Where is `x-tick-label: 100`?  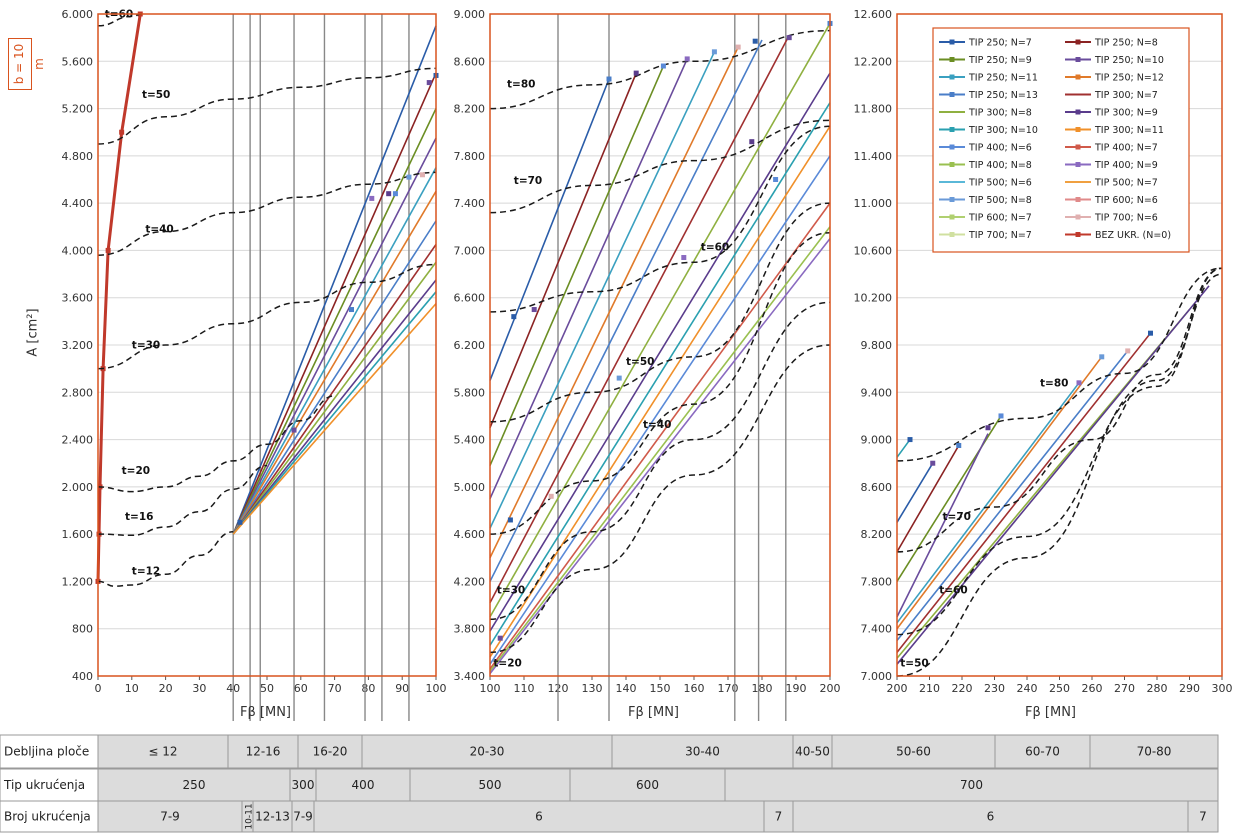 x-tick-label: 100 is located at coordinates (436, 688).